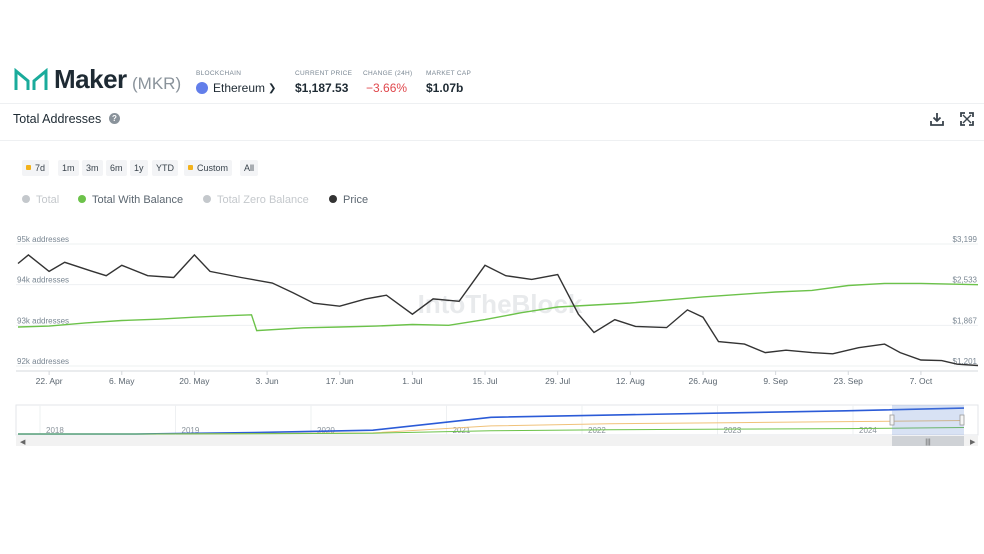 This screenshot has height=554, width=984. What do you see at coordinates (485, 381) in the screenshot?
I see `x-tick-label: 15. Jul` at bounding box center [485, 381].